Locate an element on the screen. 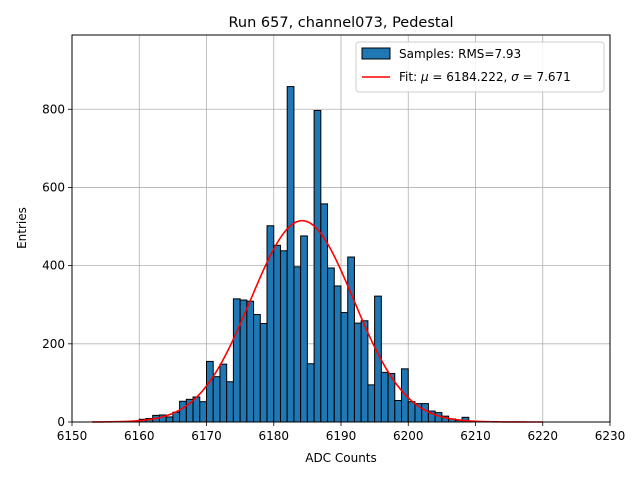 This screenshot has width=640, height=480. x-tick-label: 6160 is located at coordinates (139, 436).